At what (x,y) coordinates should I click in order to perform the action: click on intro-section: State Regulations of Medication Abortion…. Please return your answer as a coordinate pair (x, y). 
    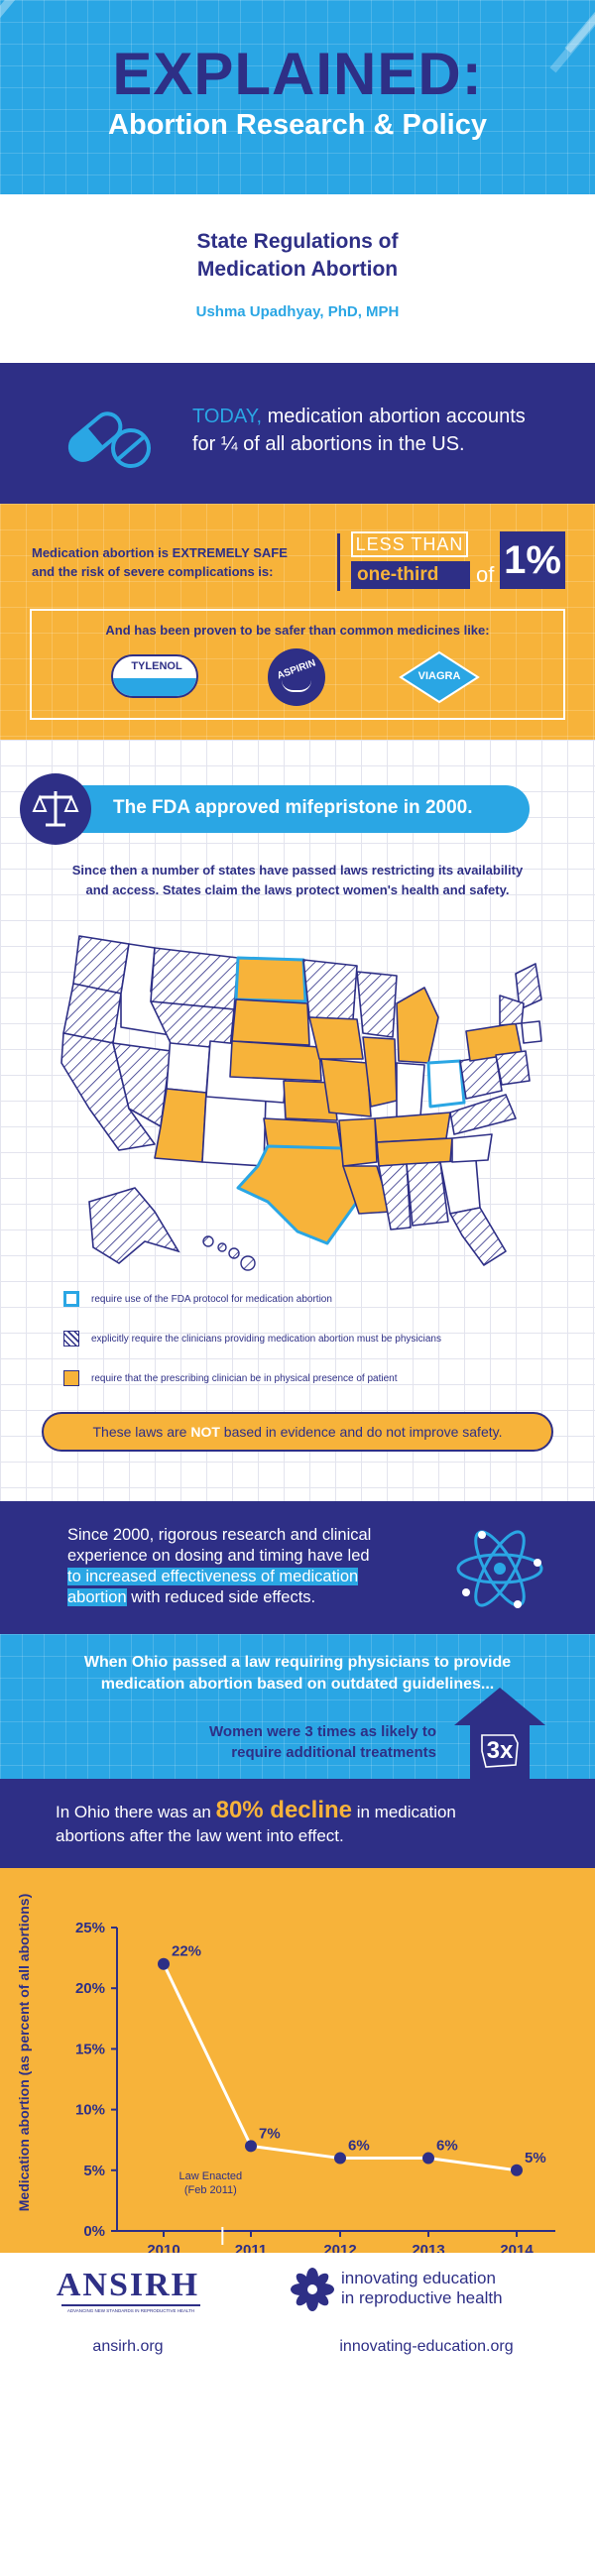
    Looking at the image, I should click on (297, 279).